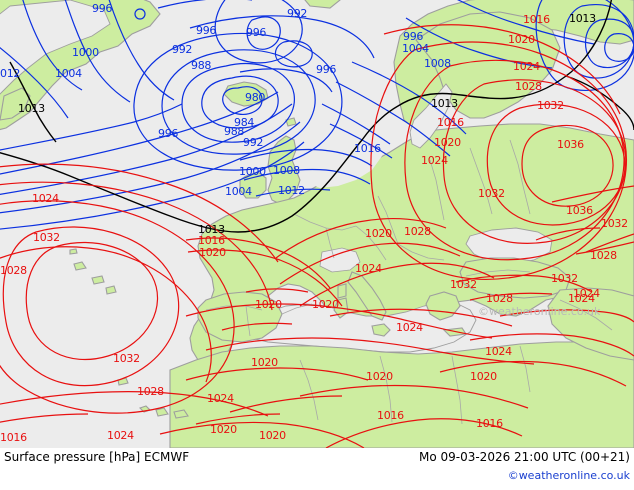 The height and width of the screenshot is (490, 634). Describe the element at coordinates (52, 45) in the screenshot. I see `isobar-greenland-c` at that location.